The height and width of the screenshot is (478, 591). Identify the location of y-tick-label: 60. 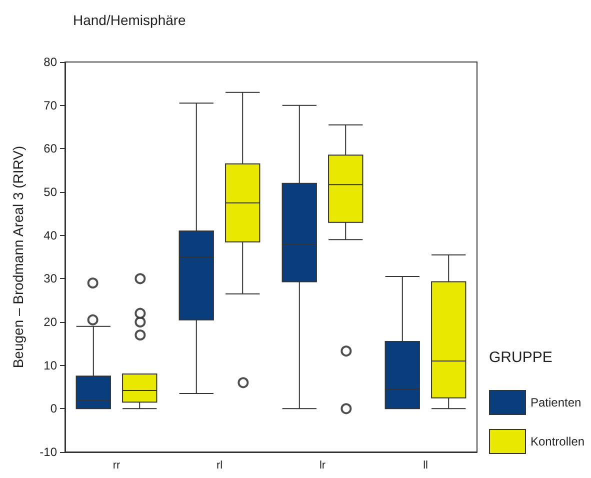
(51, 149).